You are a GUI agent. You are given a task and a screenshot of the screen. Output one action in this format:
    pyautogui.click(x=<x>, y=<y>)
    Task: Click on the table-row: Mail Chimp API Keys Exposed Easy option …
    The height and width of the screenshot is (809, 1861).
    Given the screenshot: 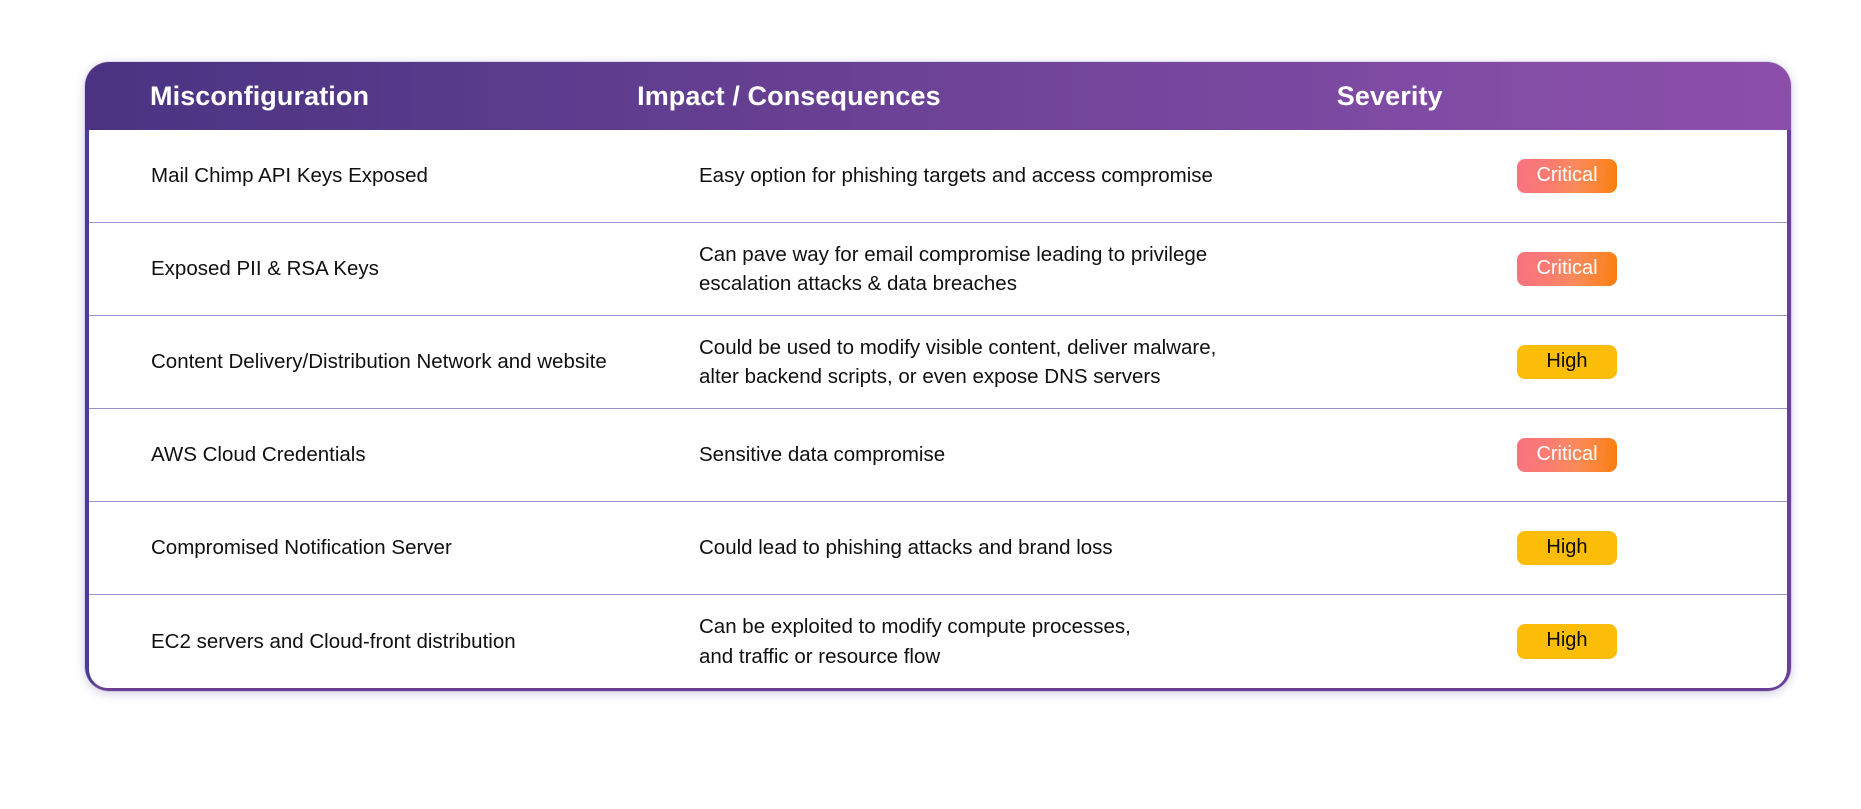 What is the action you would take?
    pyautogui.click(x=938, y=176)
    